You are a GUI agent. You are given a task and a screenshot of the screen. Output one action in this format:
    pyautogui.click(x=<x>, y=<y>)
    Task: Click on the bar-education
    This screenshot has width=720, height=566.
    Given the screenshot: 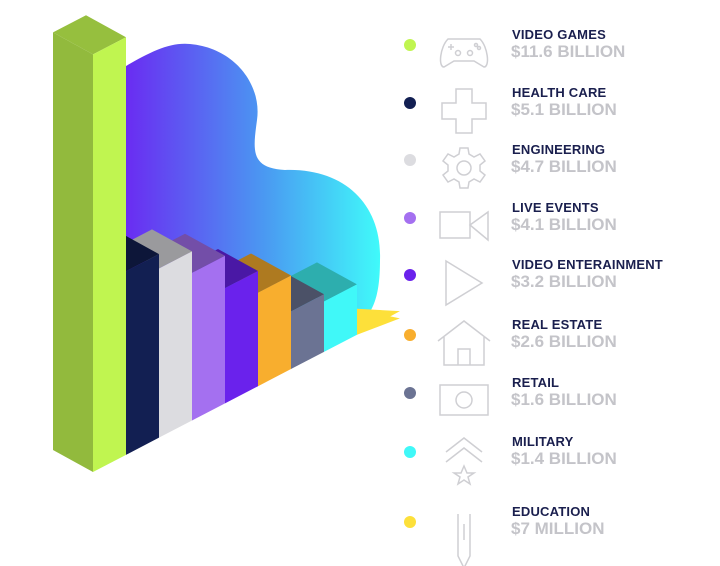 What is the action you would take?
    pyautogui.click(x=376, y=321)
    